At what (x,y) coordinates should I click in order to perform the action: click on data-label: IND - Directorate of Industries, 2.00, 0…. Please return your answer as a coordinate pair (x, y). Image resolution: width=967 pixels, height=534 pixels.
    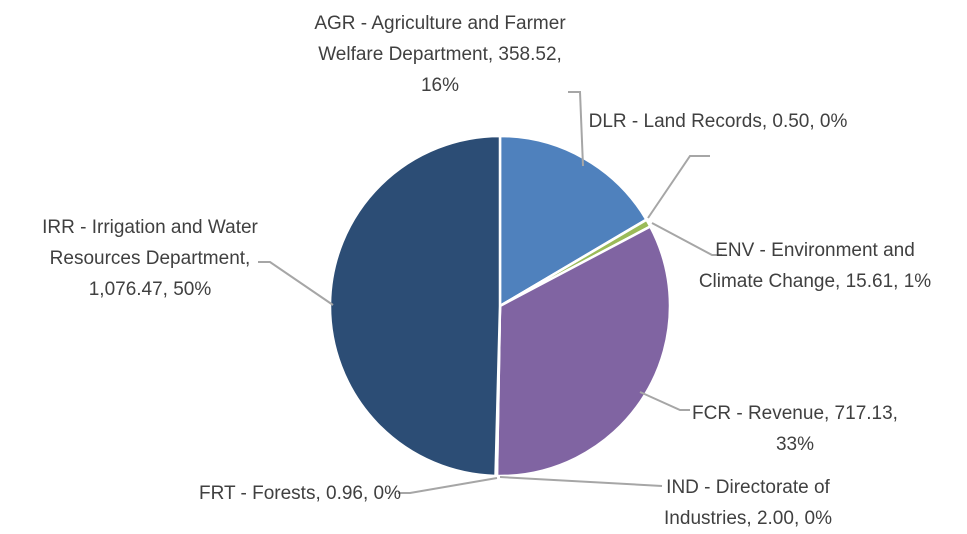
    Looking at the image, I should click on (748, 503).